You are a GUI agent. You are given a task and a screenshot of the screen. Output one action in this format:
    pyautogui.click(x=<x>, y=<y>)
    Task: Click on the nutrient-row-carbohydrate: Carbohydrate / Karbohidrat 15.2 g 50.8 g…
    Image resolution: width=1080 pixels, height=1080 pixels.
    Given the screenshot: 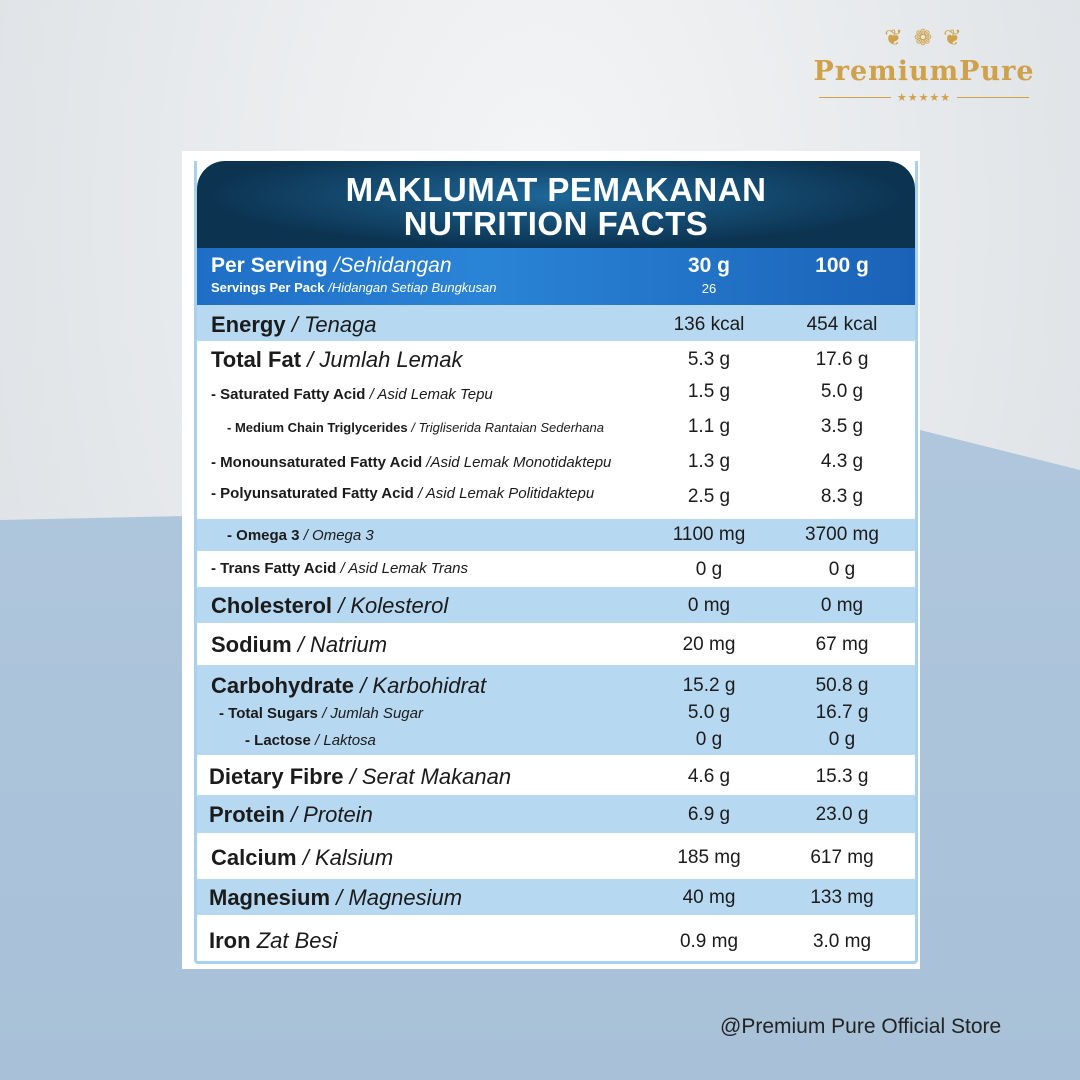 What is the action you would take?
    pyautogui.click(x=556, y=710)
    